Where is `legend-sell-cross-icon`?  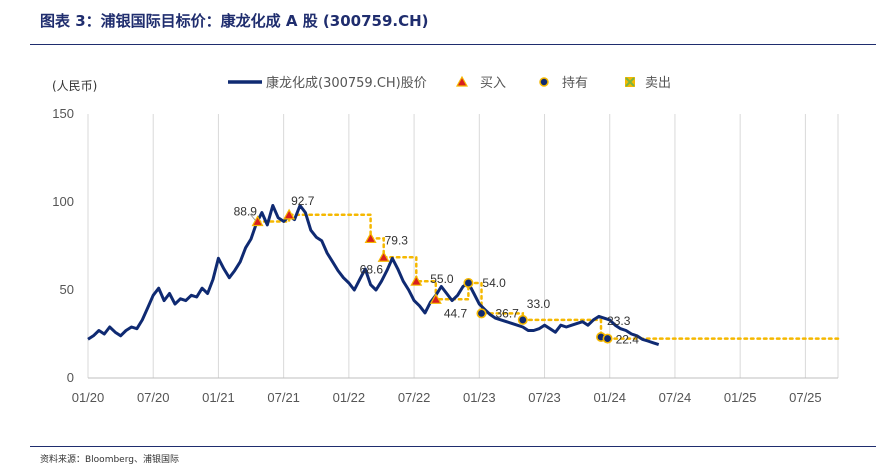
legend-sell-cross-icon is located at coordinates (630, 82).